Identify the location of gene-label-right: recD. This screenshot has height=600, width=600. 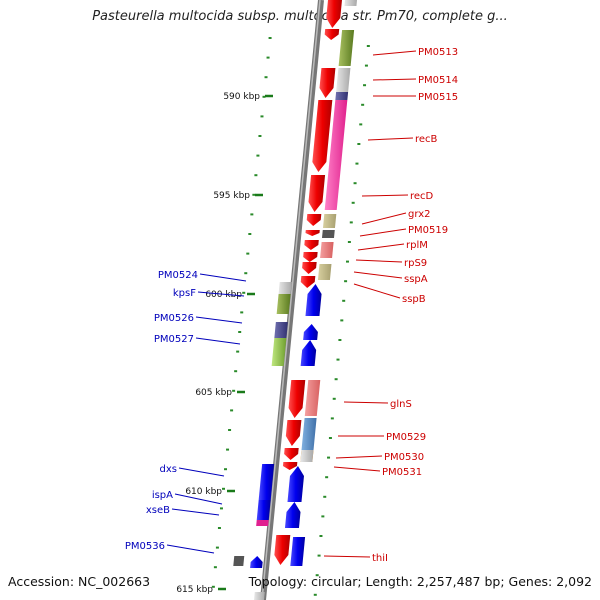
(422, 196).